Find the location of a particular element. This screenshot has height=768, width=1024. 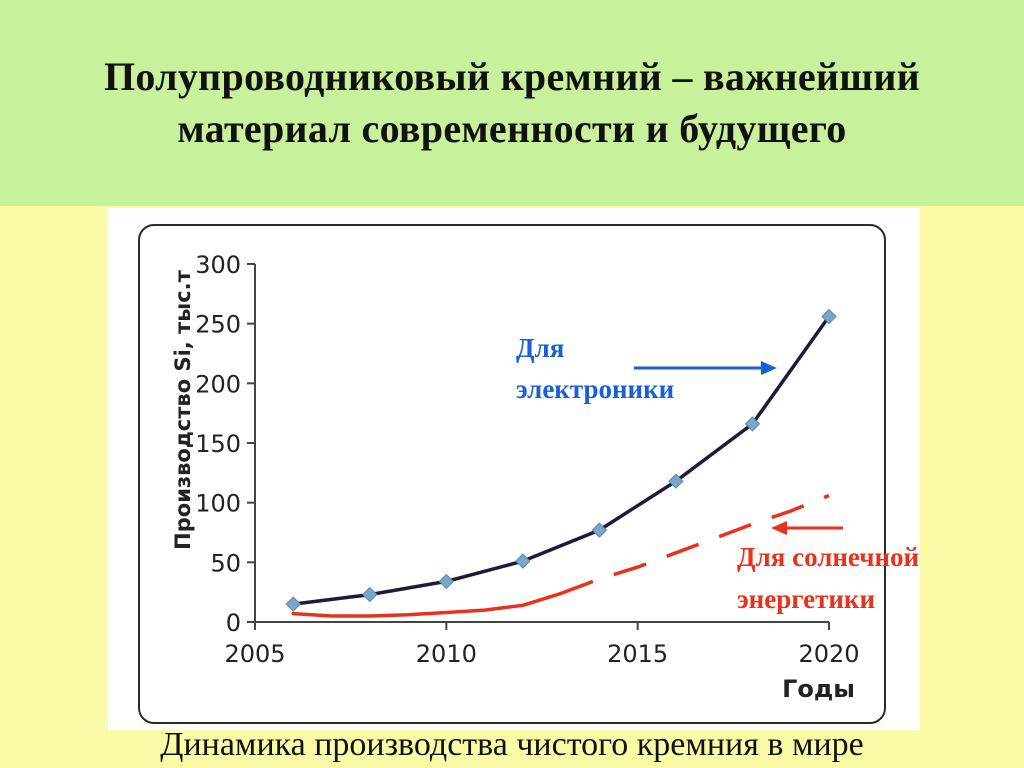

solar-series-line is located at coordinates (427, 604).